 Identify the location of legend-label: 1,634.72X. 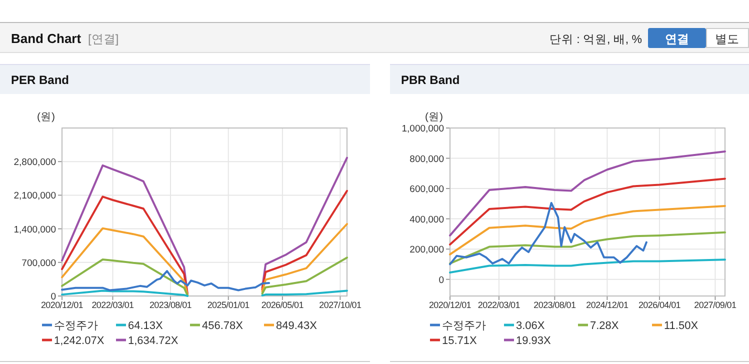
(153, 341).